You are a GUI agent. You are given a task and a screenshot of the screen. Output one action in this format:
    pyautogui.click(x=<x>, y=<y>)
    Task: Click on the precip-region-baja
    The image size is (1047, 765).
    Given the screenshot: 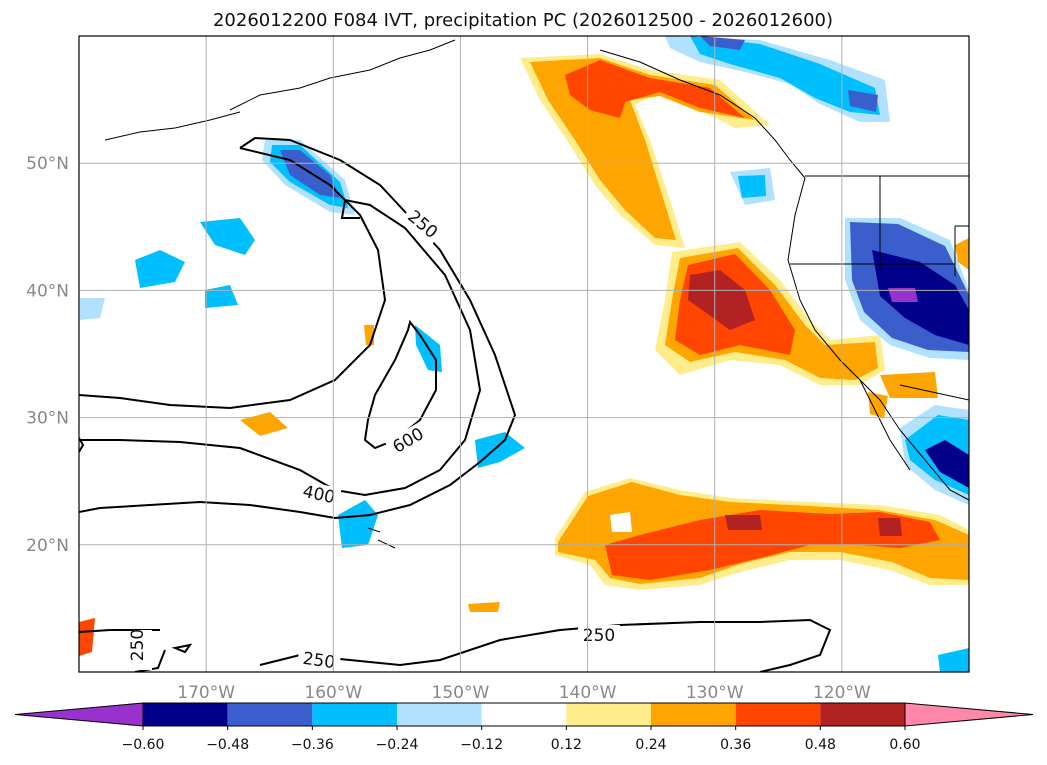 What is the action you would take?
    pyautogui.click(x=903, y=395)
    